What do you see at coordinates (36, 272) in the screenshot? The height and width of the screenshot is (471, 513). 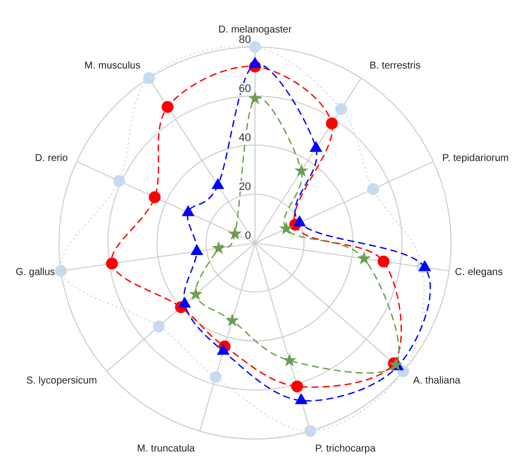 I see `spoke-label: G. gallus` at bounding box center [36, 272].